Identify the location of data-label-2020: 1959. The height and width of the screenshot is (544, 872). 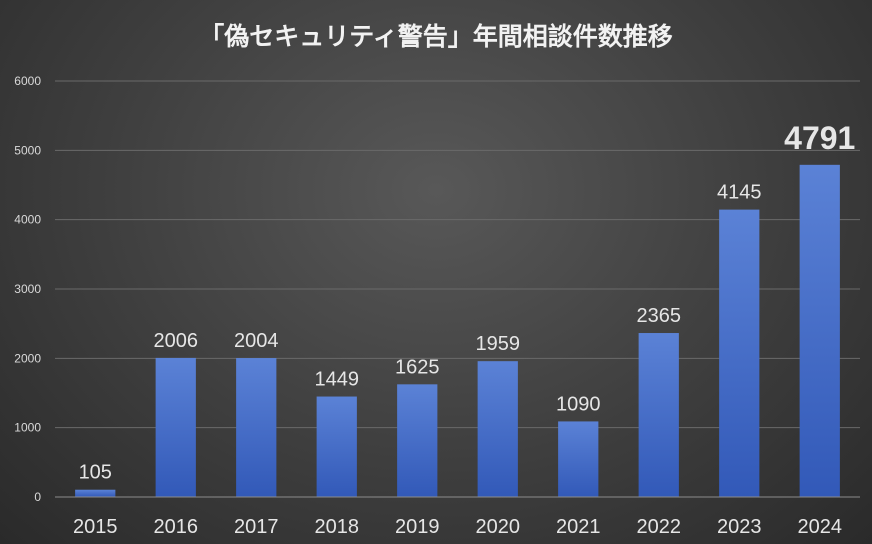
(498, 344).